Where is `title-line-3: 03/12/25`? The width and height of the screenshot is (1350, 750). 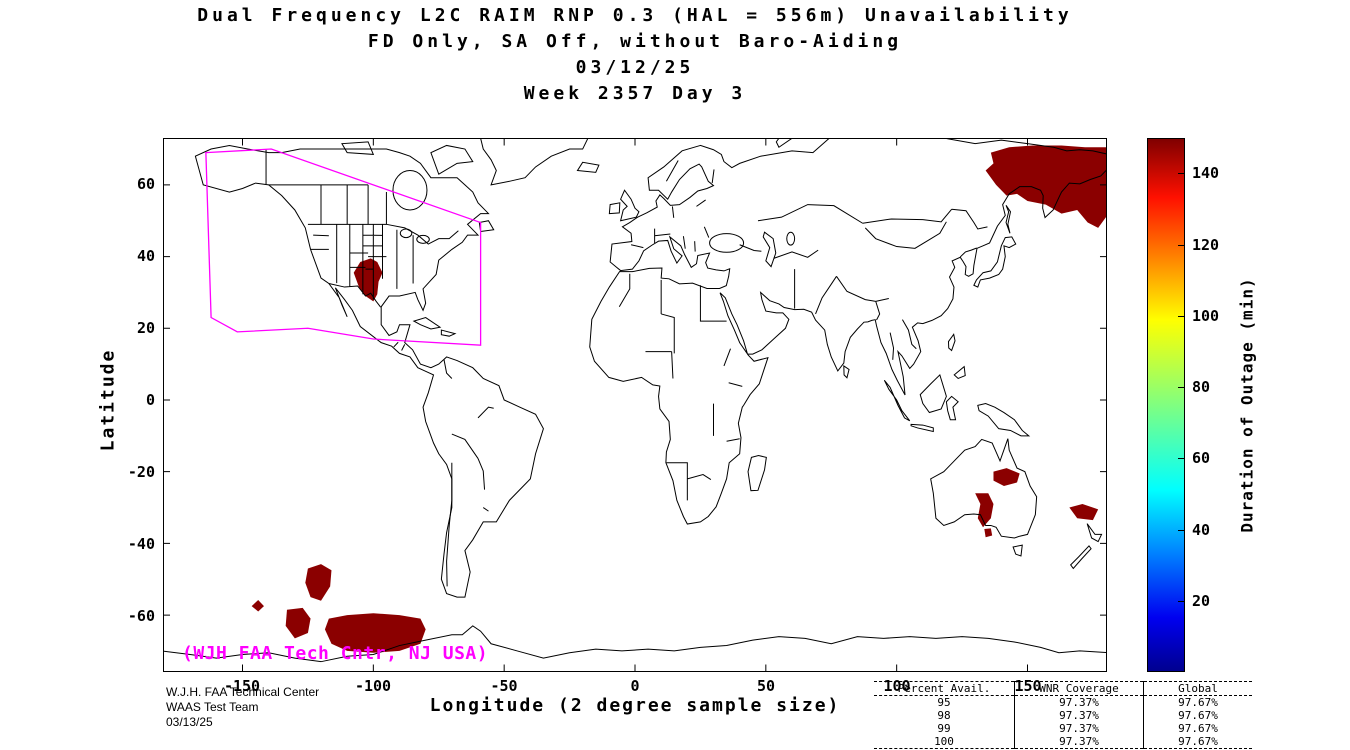 title-line-3: 03/12/25 is located at coordinates (635, 67).